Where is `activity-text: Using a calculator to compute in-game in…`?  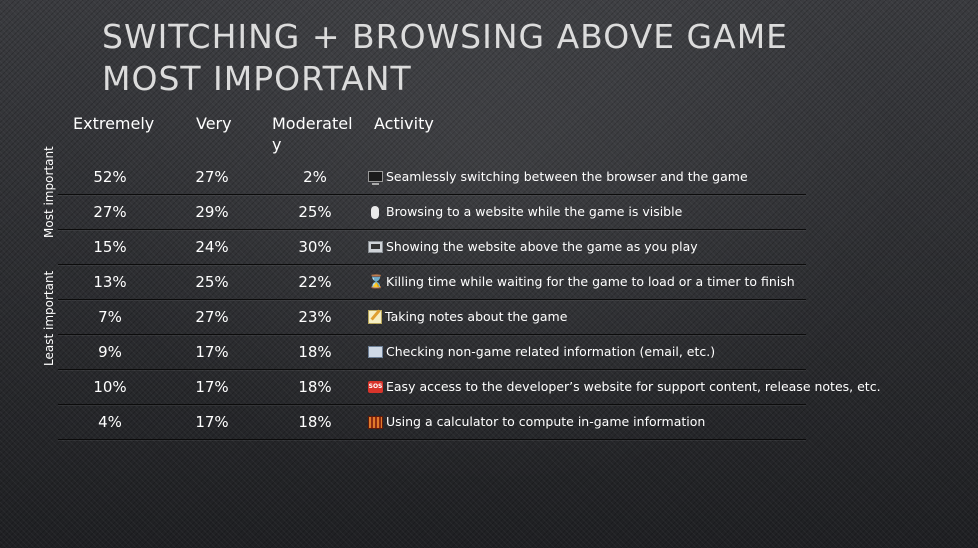 activity-text: Using a calculator to compute in-game in… is located at coordinates (546, 421).